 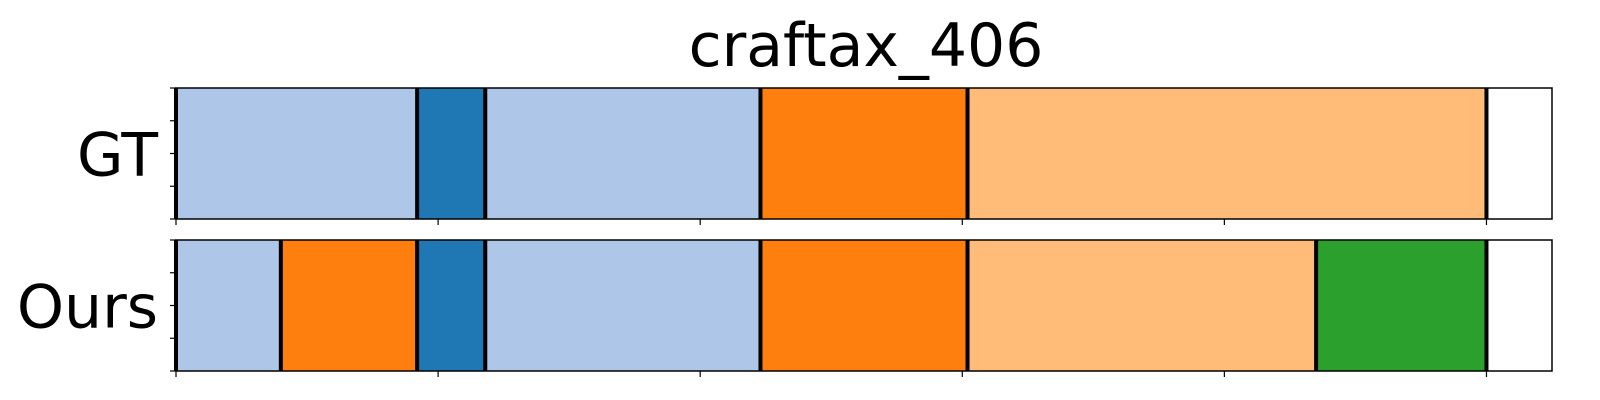 I want to click on row-label-ours: Ours, so click(x=87, y=308).